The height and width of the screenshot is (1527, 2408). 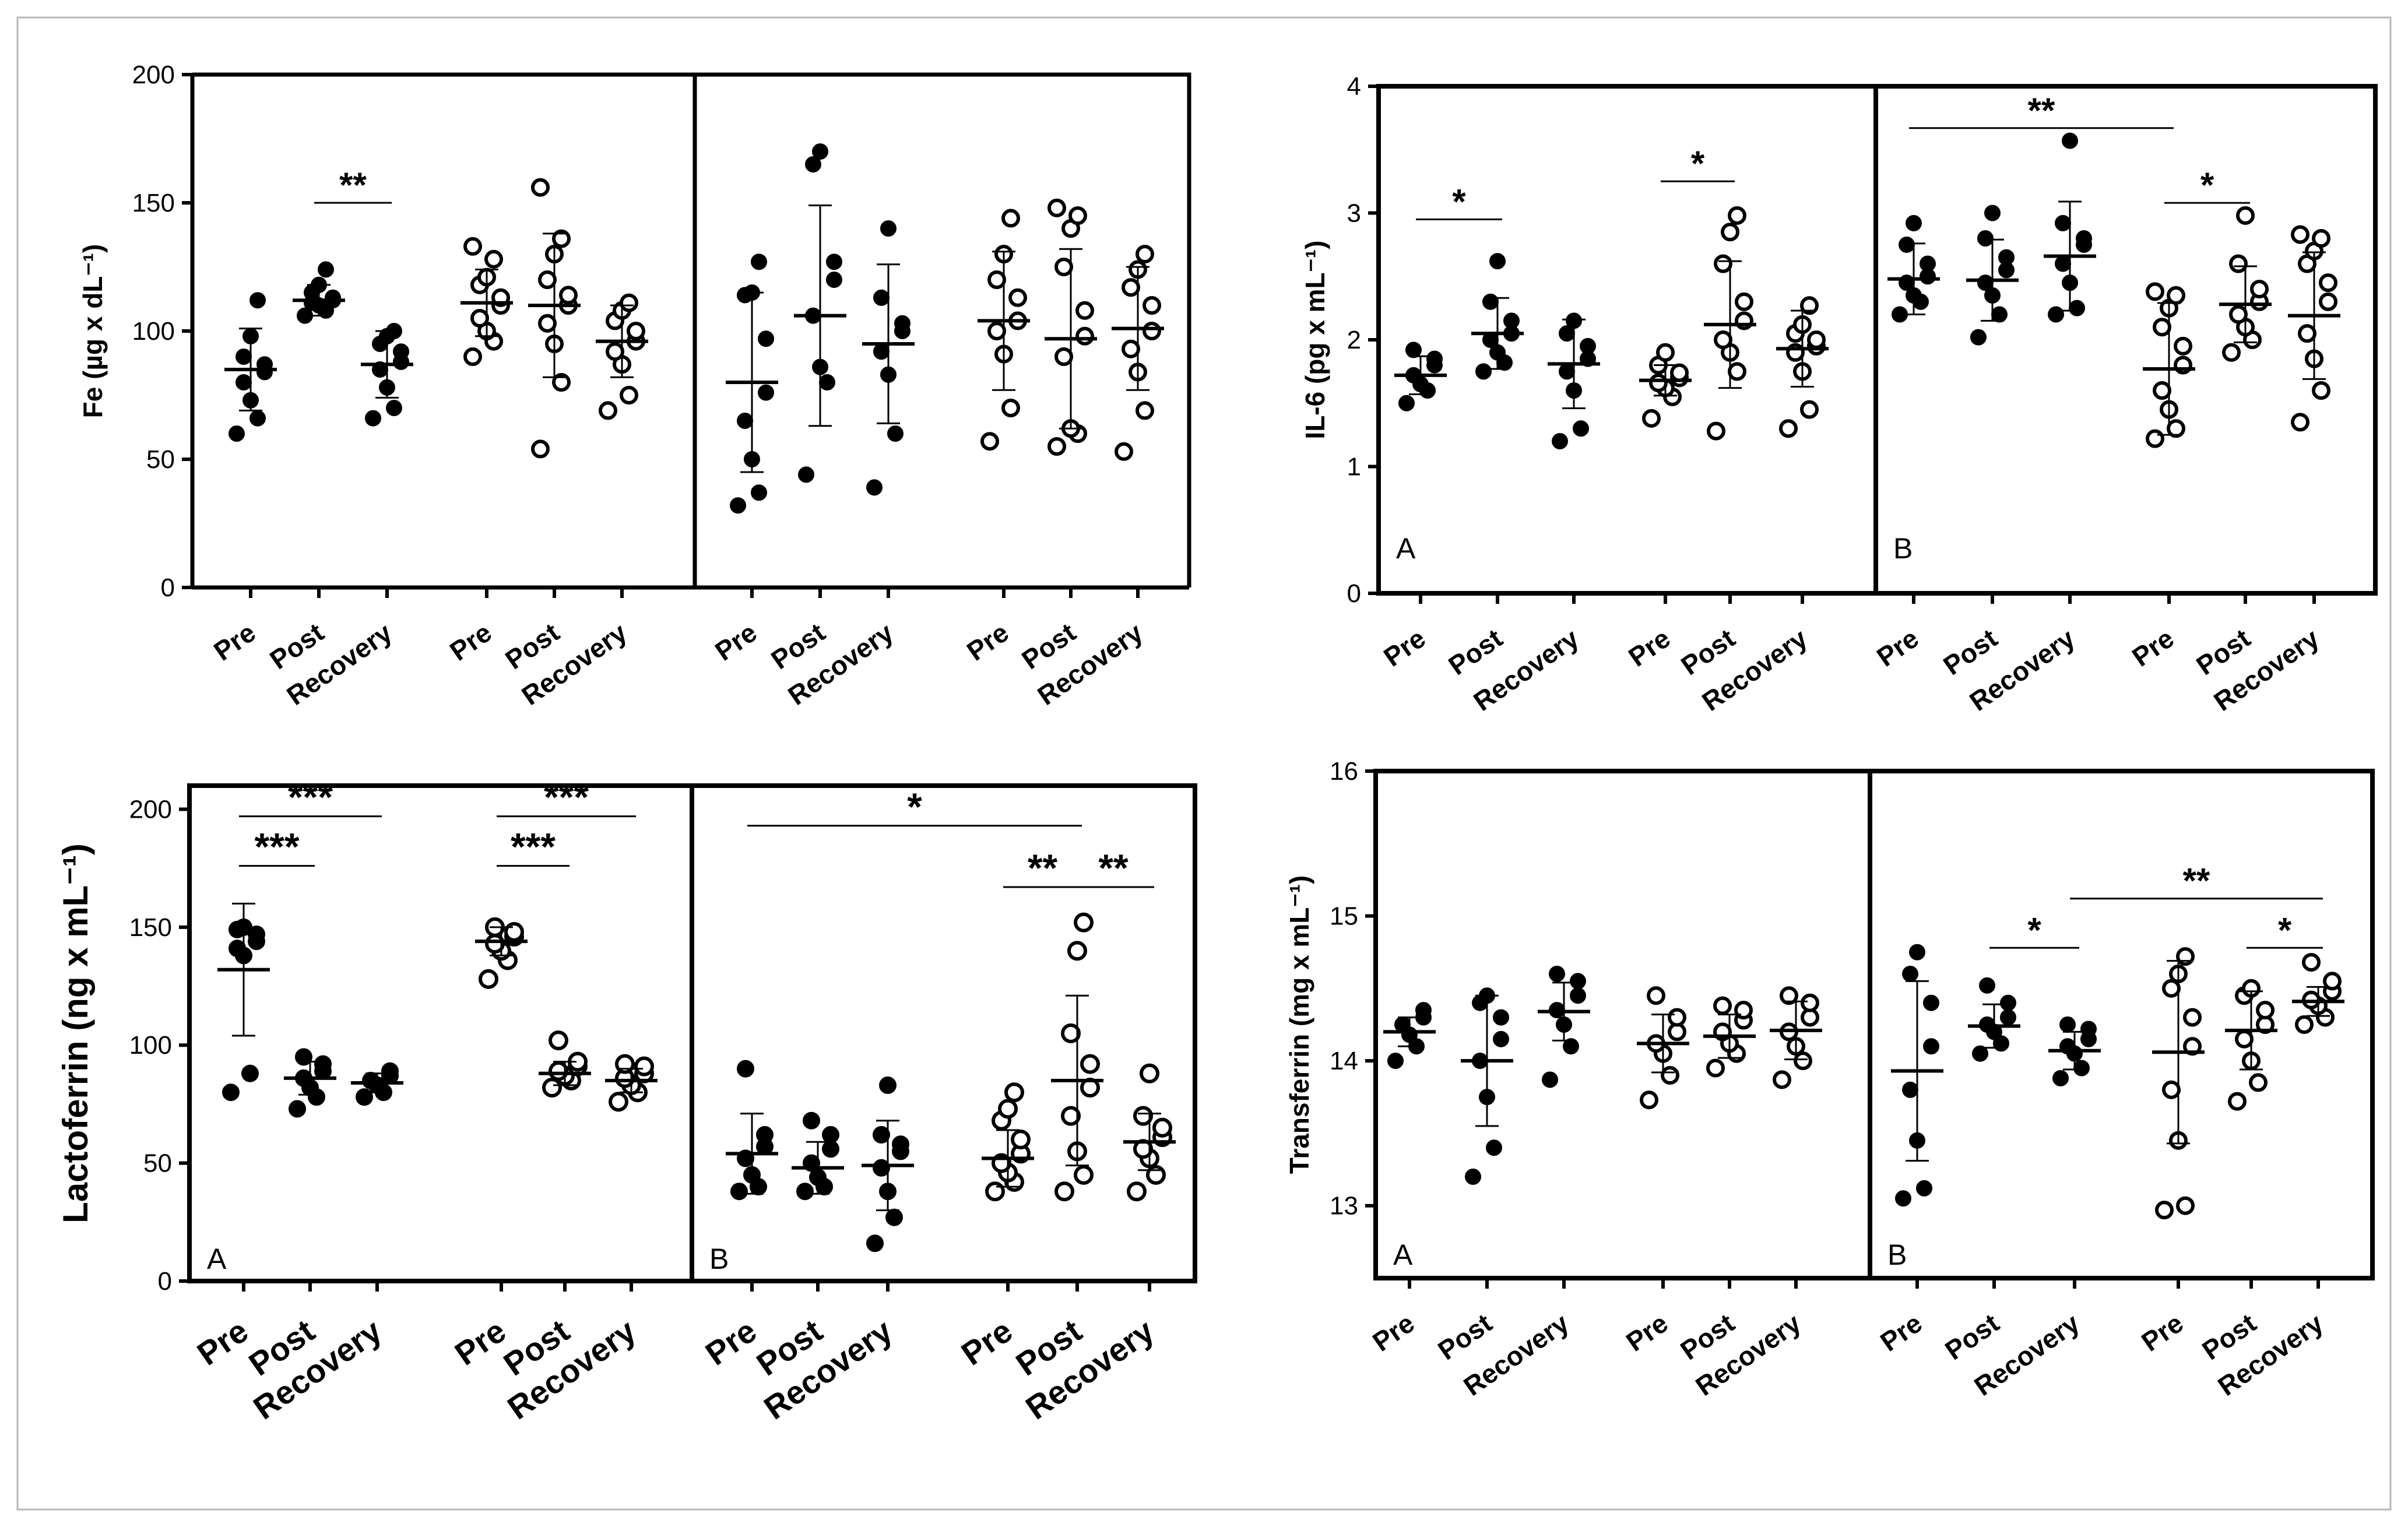 What do you see at coordinates (1344, 916) in the screenshot?
I see `y-tick-label: 15` at bounding box center [1344, 916].